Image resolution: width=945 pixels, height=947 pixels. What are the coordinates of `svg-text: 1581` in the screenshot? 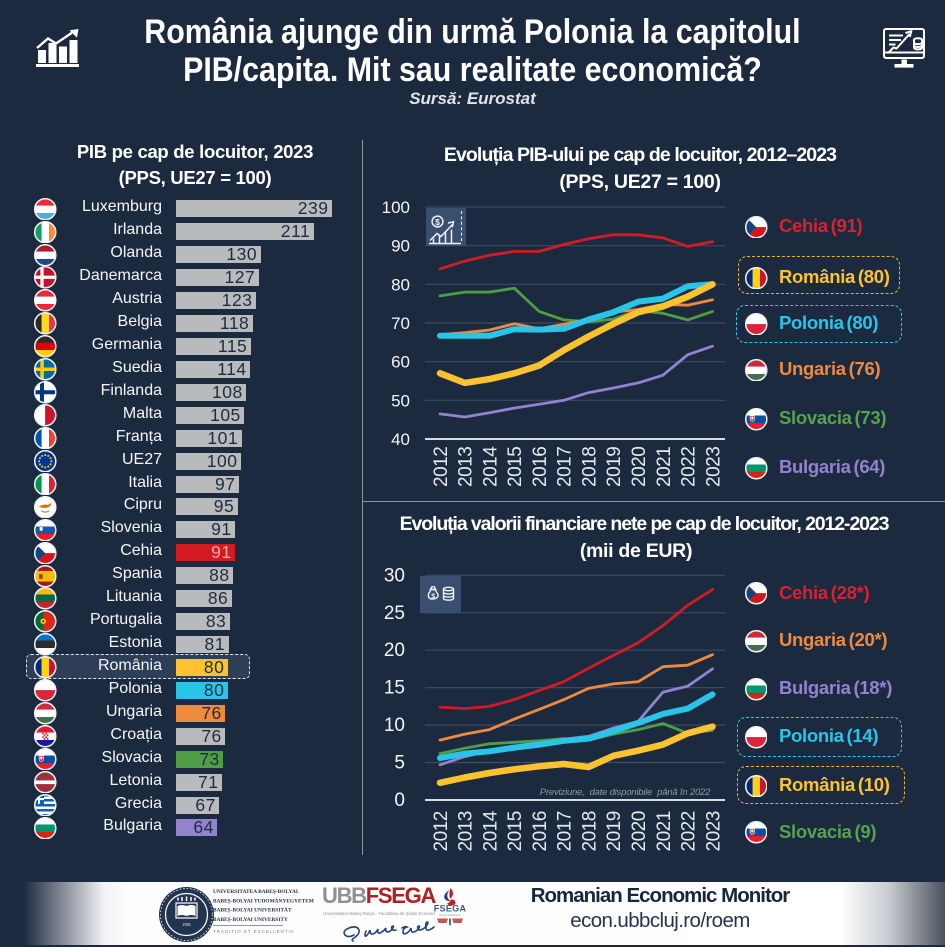 It's located at (186, 924).